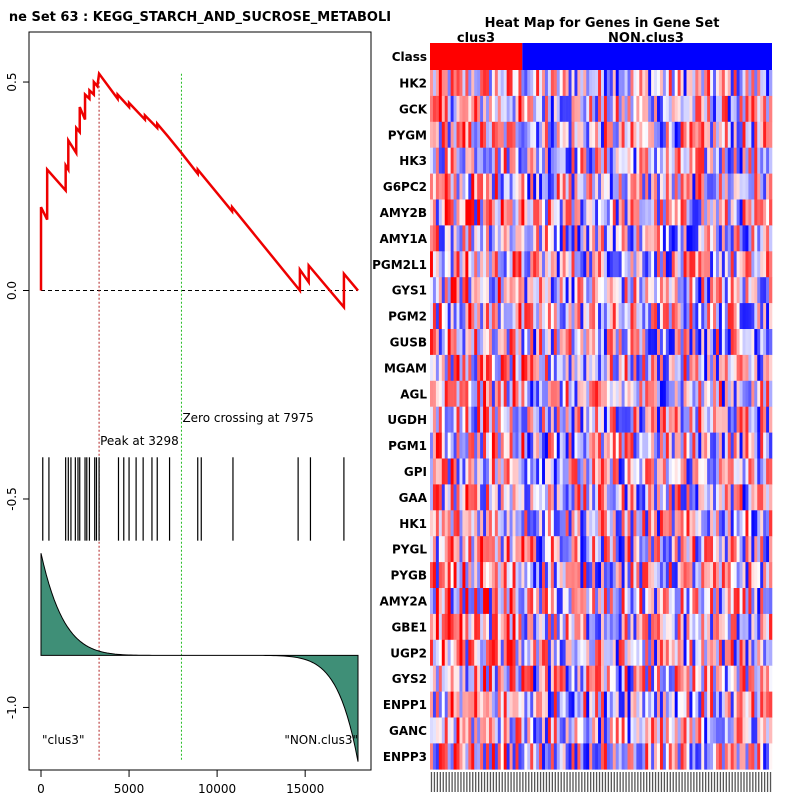 Image resolution: width=800 pixels, height=804 pixels. What do you see at coordinates (405, 705) in the screenshot?
I see `gene-label: ENPP1` at bounding box center [405, 705].